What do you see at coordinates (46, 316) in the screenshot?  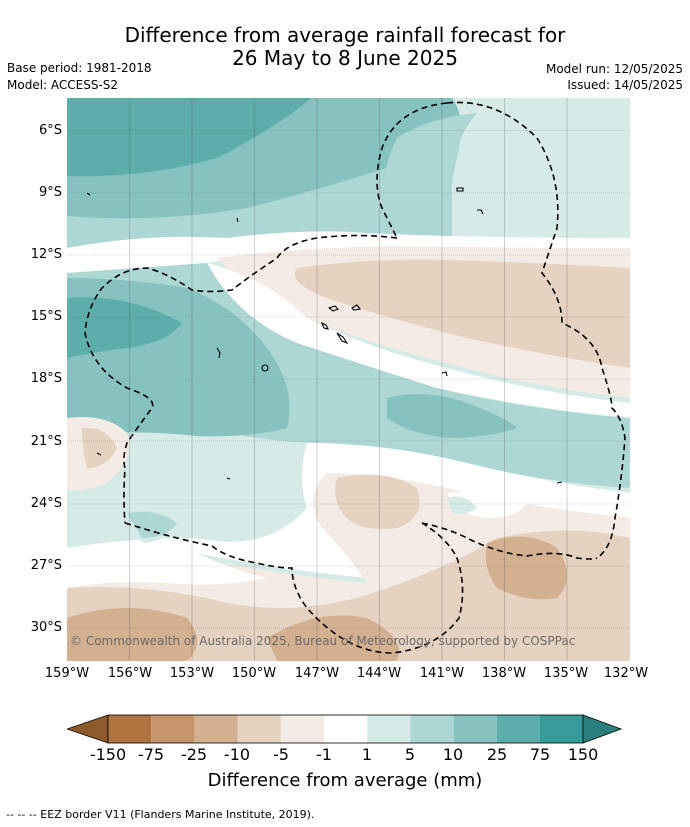 I see `lat-label-15s: 15°S` at bounding box center [46, 316].